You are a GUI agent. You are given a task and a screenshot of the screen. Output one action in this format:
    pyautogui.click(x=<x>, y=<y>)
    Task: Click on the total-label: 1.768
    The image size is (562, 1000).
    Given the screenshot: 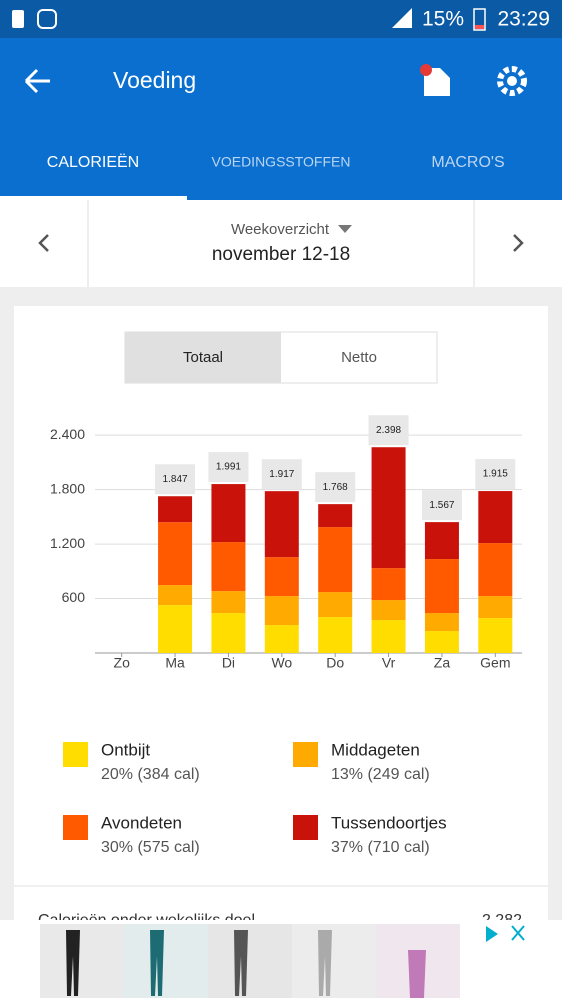 What is the action you would take?
    pyautogui.click(x=335, y=487)
    